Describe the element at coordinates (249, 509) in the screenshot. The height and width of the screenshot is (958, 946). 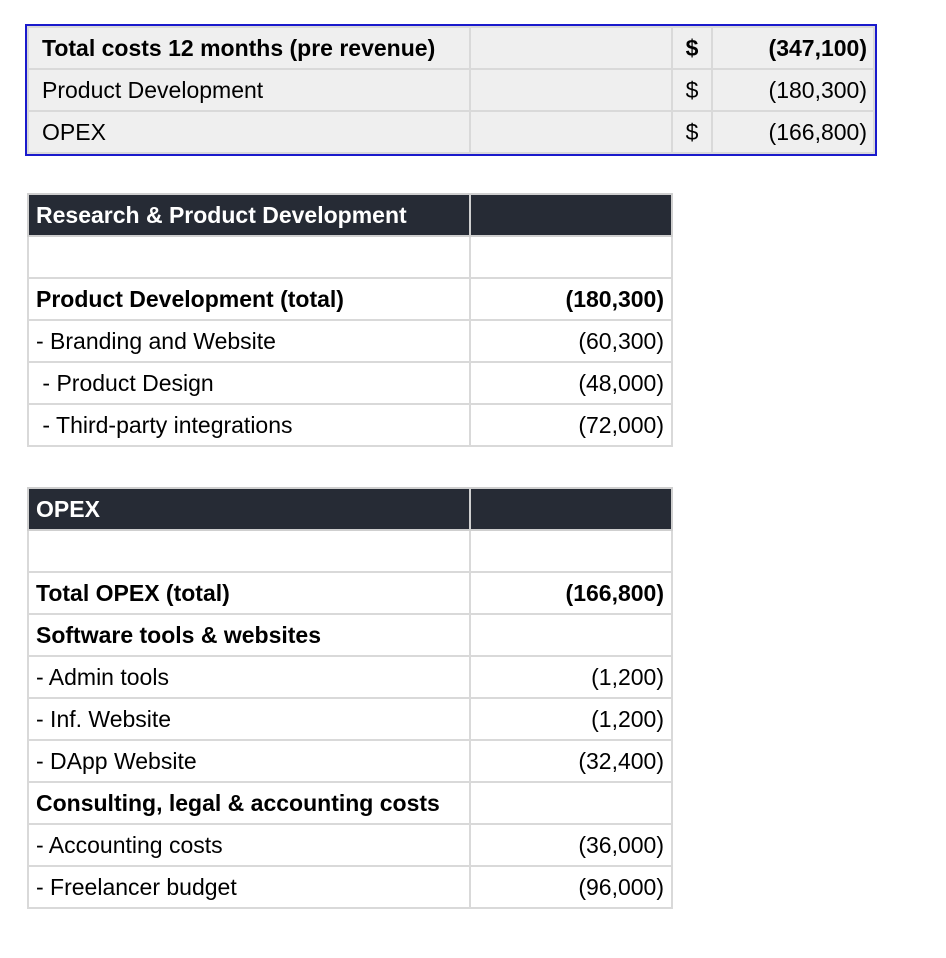
I see `section-title-opex: OPEX` at that location.